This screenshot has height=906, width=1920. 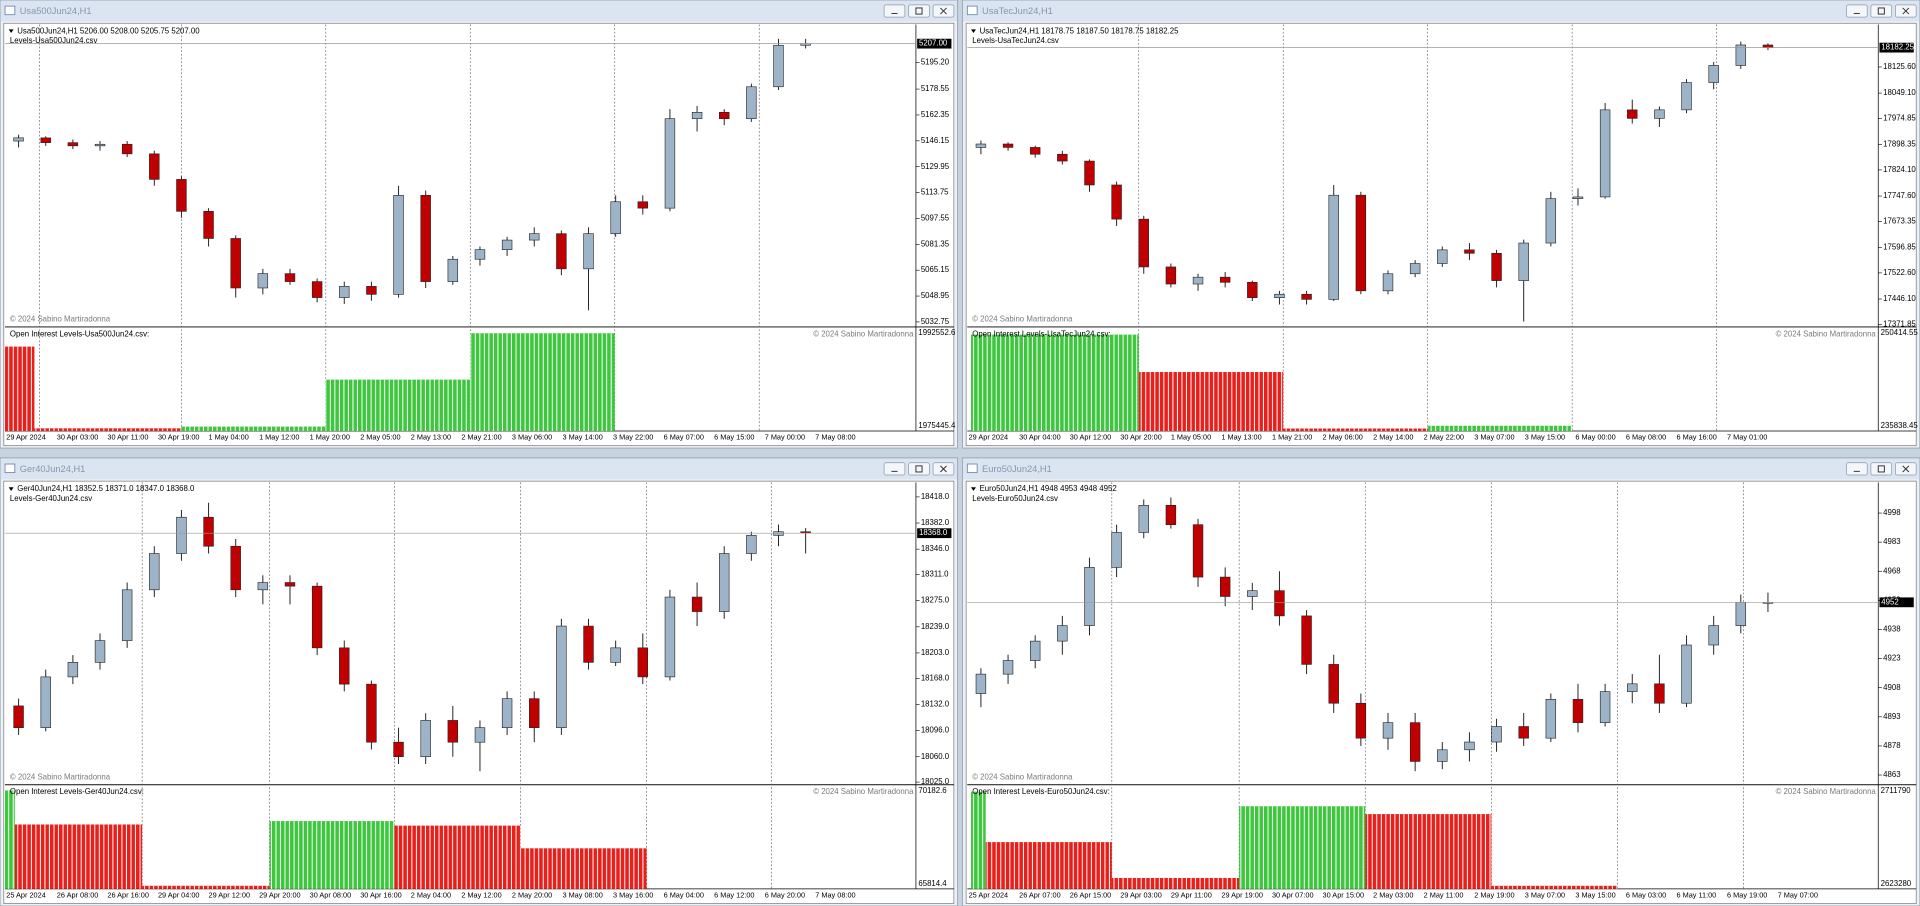 What do you see at coordinates (1899, 118) in the screenshot?
I see `y-tick-label: 17974.85` at bounding box center [1899, 118].